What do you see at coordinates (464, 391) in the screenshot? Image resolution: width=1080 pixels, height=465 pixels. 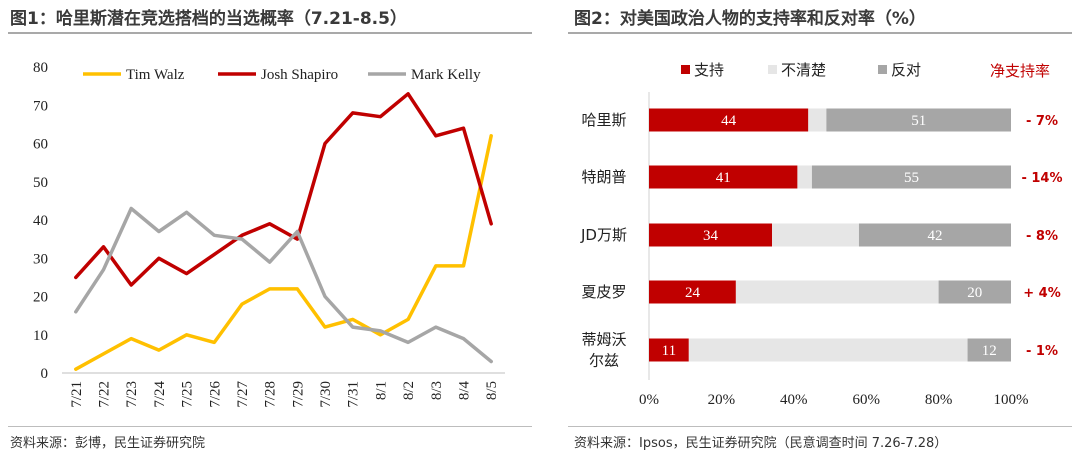 I see `x-tick-label: 8/4` at bounding box center [464, 391].